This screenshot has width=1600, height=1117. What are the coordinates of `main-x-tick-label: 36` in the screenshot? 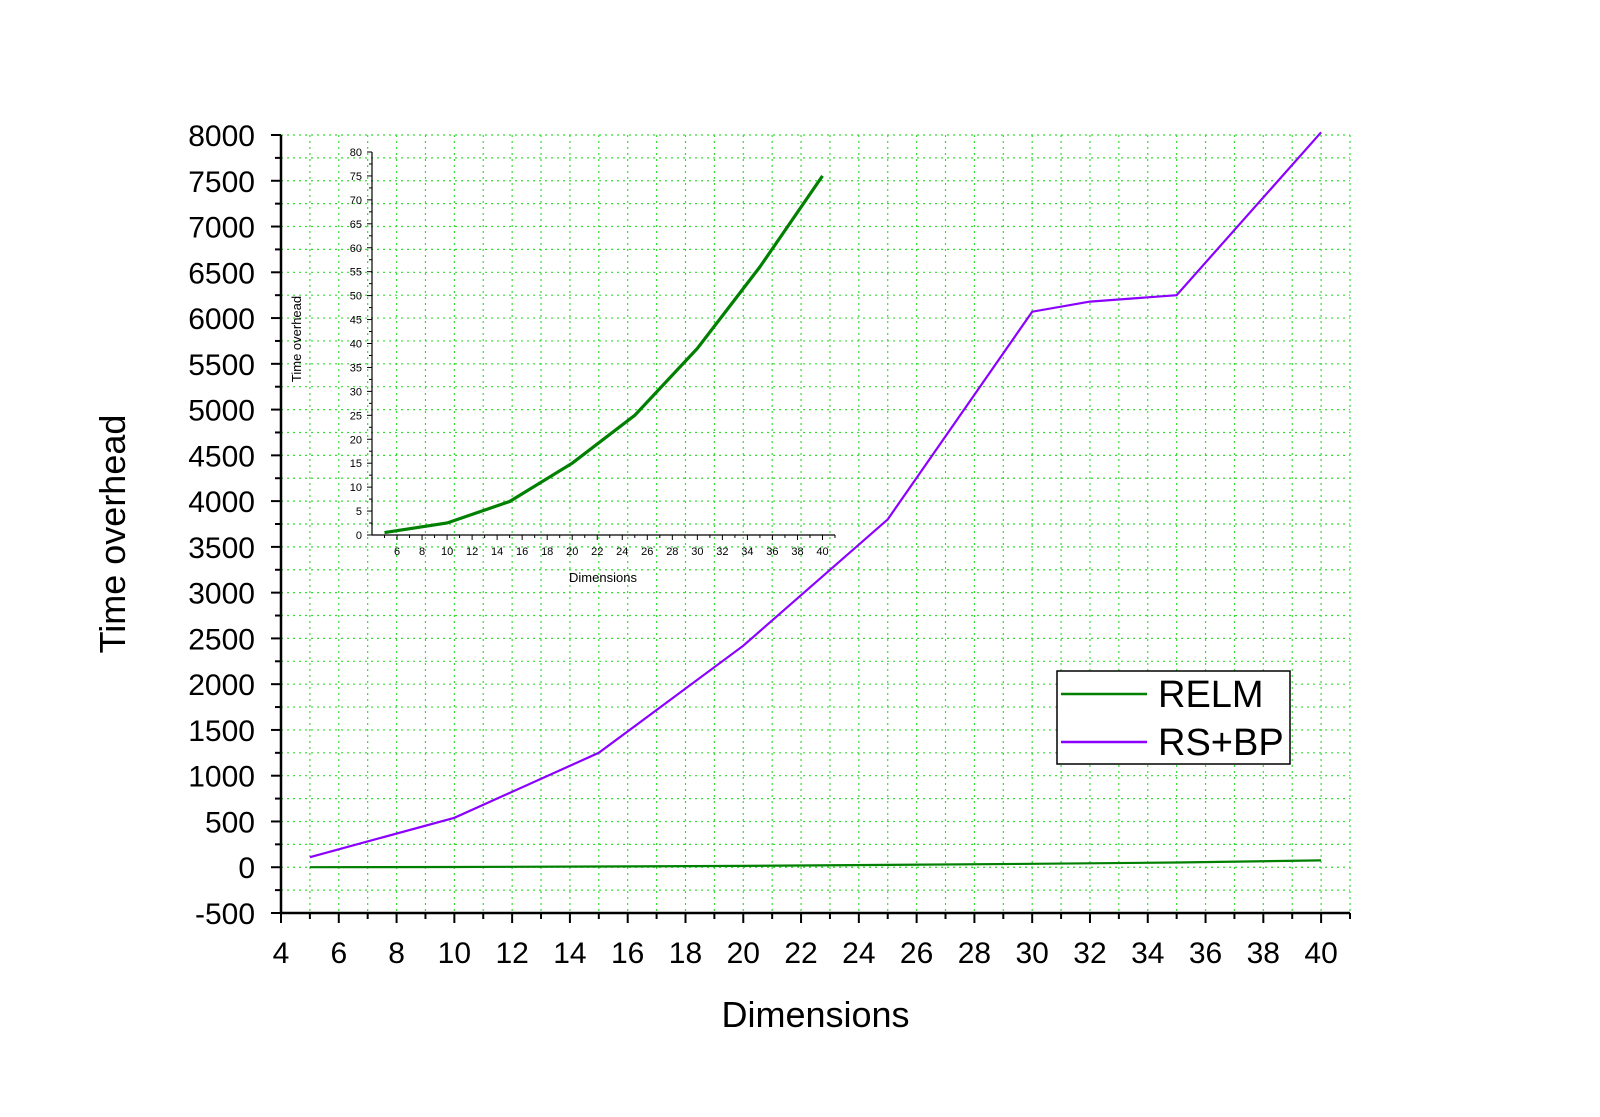 It's located at (1205, 953).